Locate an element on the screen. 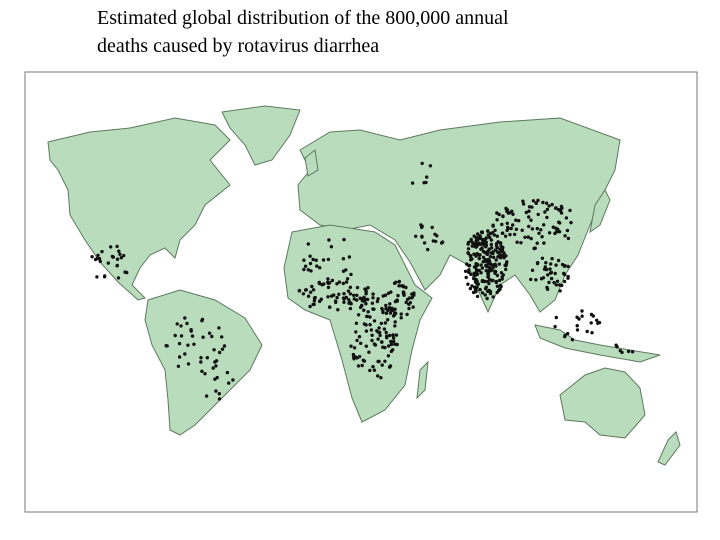 The image size is (720, 540). japan is located at coordinates (600, 211).